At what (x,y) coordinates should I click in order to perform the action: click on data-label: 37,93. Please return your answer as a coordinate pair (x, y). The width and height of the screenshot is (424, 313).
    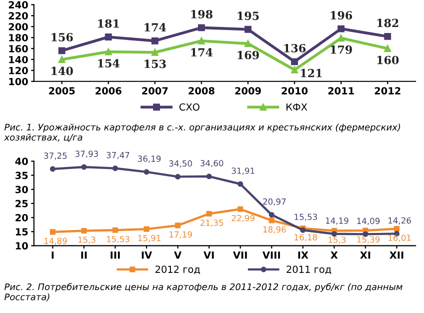
    Looking at the image, I should click on (86, 154).